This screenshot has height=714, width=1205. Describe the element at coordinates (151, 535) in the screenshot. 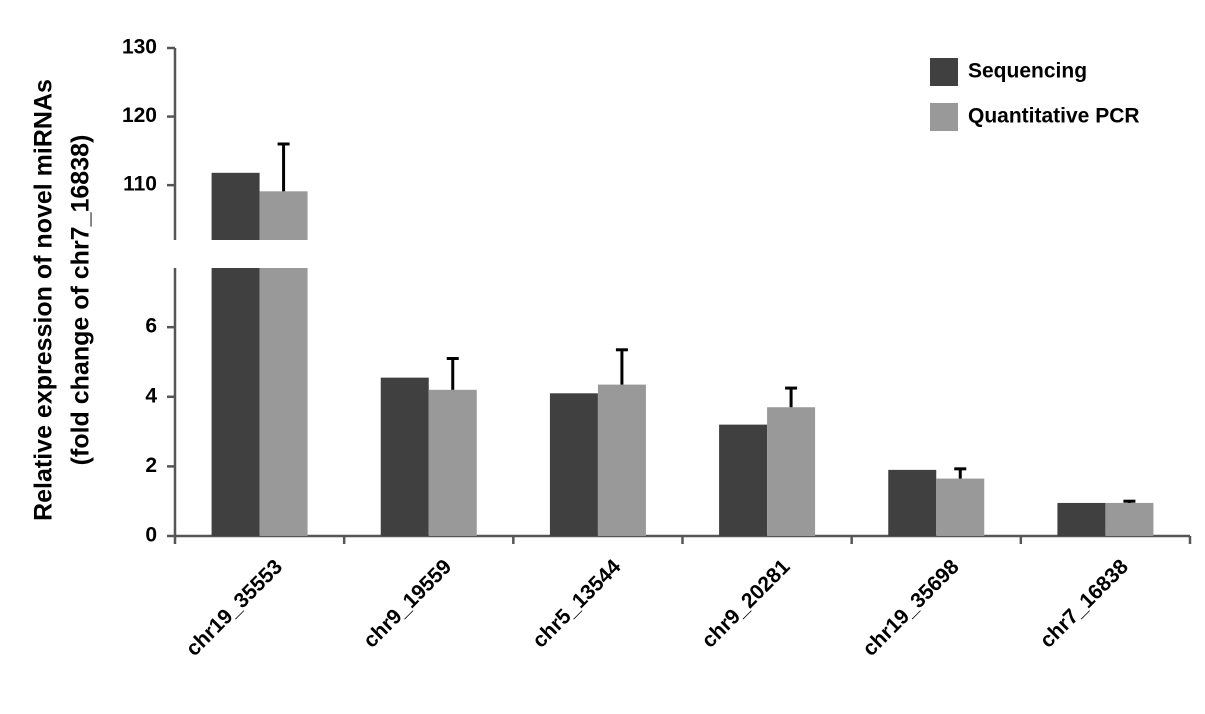

I see `y-tick-label: 0` at that location.